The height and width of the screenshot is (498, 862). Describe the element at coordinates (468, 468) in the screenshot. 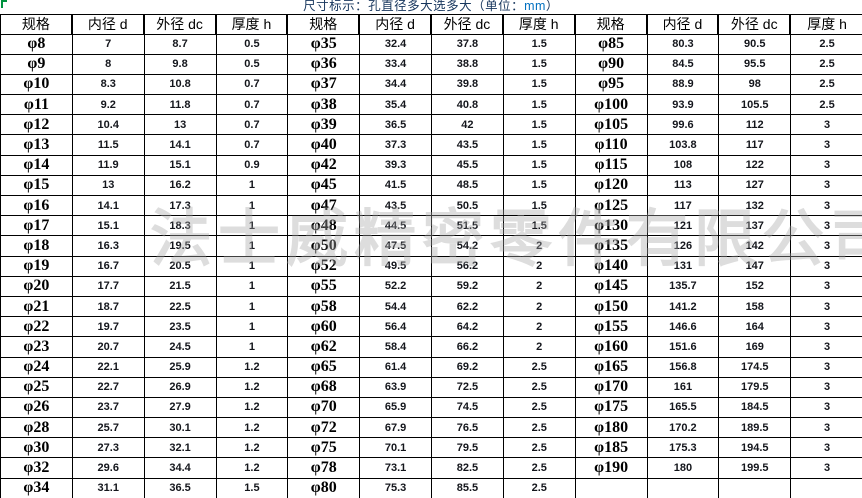

I see `value-cell: 82.5` at that location.